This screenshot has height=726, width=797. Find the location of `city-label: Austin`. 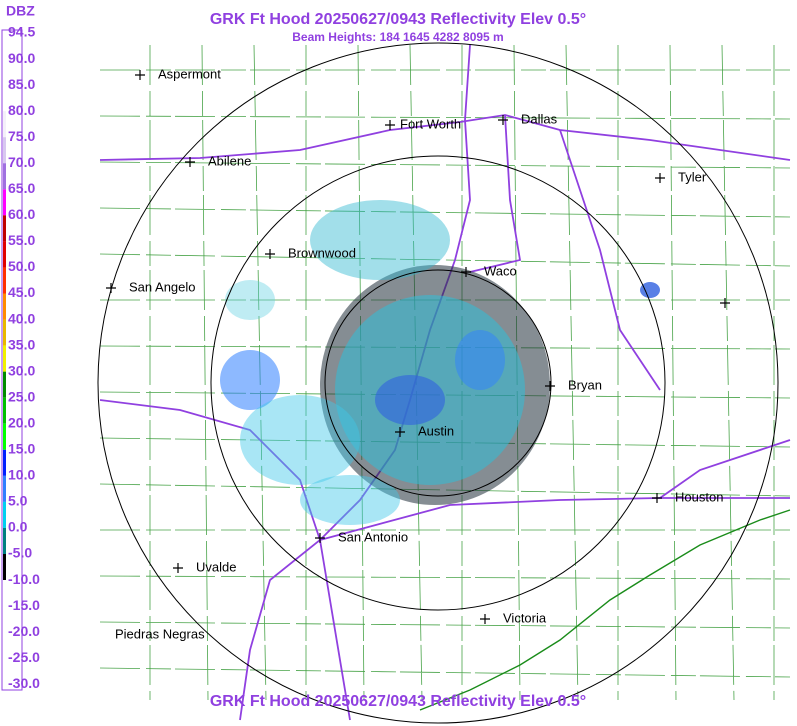

city-label: Austin is located at coordinates (436, 430).